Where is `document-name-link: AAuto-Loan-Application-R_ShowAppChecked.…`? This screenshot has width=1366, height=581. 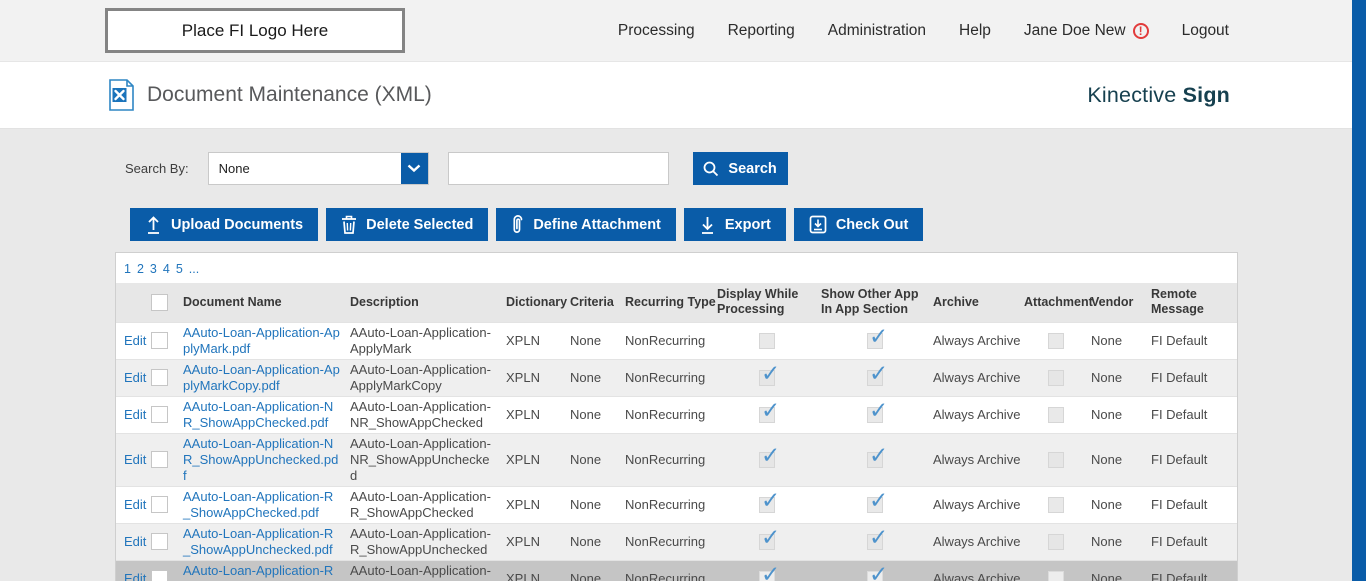 document-name-link: AAuto-Loan-Application-R_ShowAppChecked.… is located at coordinates (258, 504).